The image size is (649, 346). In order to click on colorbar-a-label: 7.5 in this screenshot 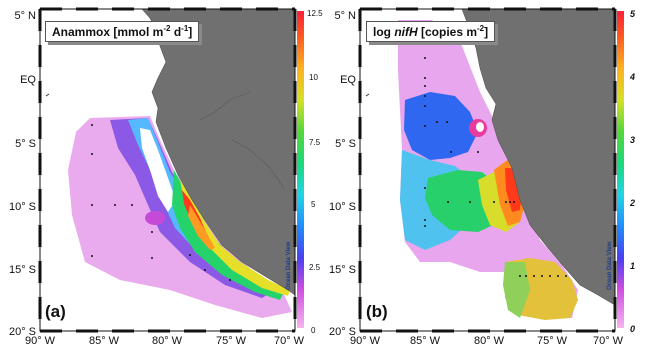, I will do `click(315, 142)`.